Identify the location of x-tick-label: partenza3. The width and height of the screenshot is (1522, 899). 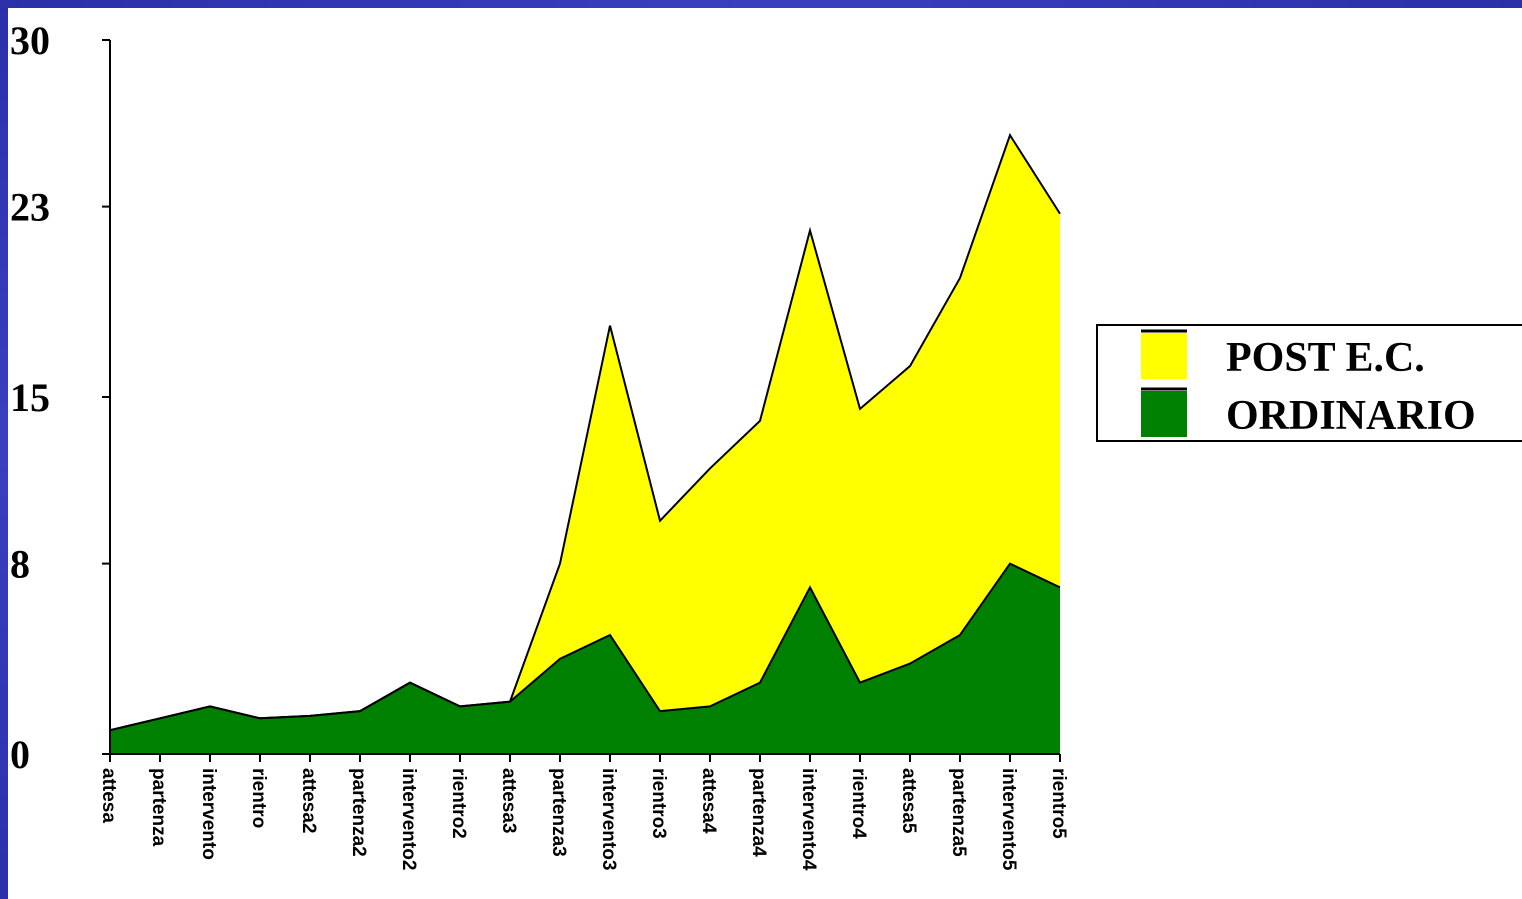
(558, 812).